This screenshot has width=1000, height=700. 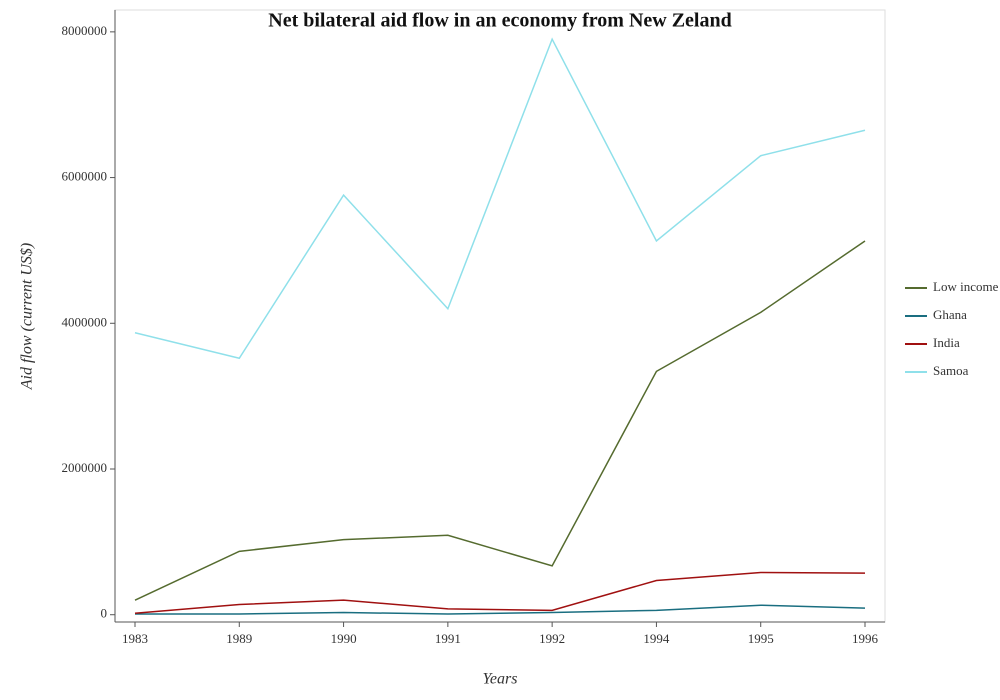 I want to click on x-tick-label: 1990, so click(x=344, y=638).